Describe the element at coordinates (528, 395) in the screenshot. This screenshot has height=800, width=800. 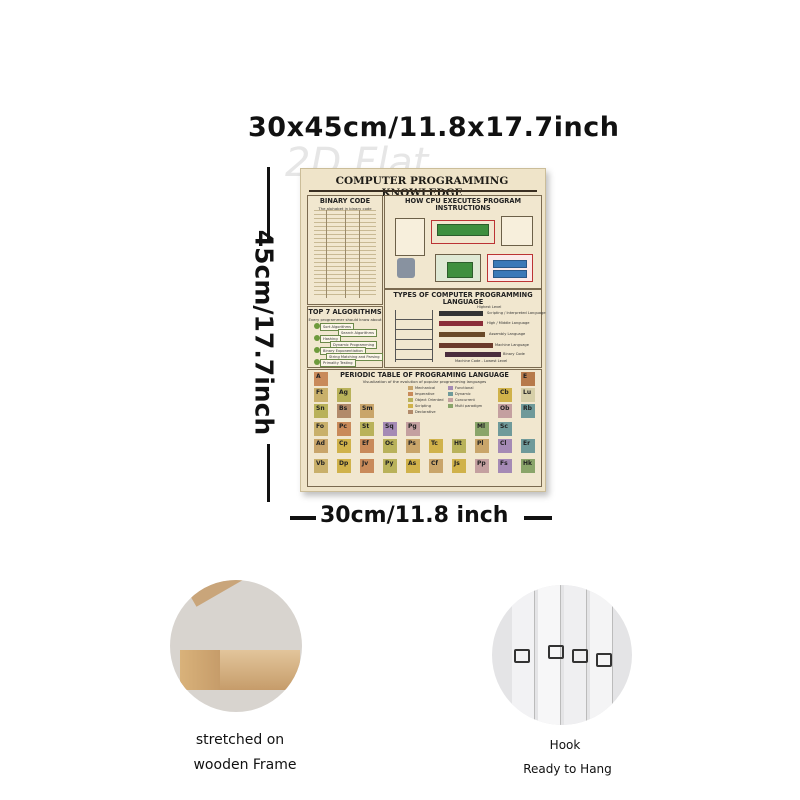
I see `element-cell: Lu` at that location.